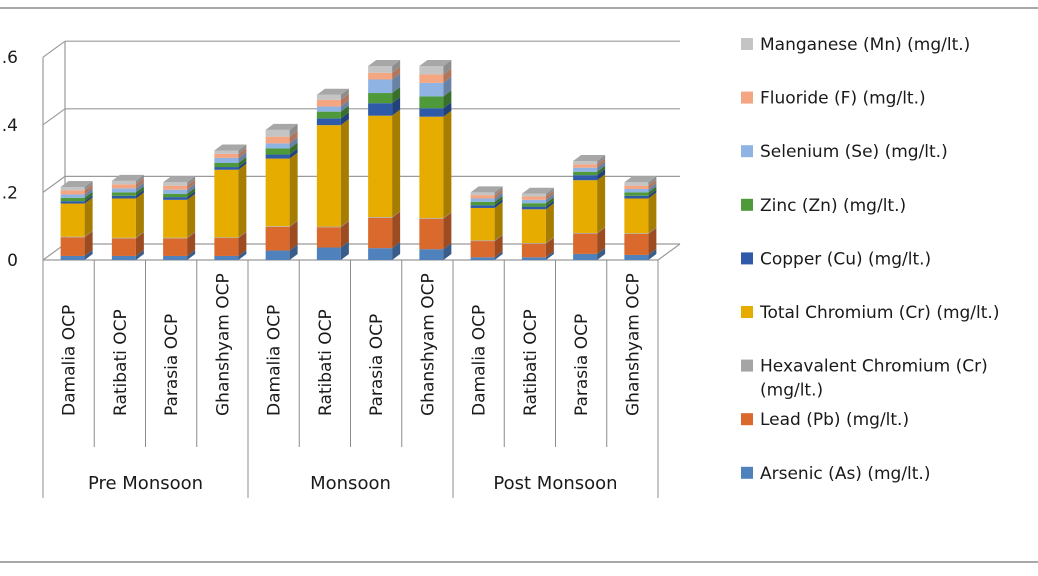  Describe the element at coordinates (350, 483) in the screenshot. I see `group-label: Monsoon` at that location.